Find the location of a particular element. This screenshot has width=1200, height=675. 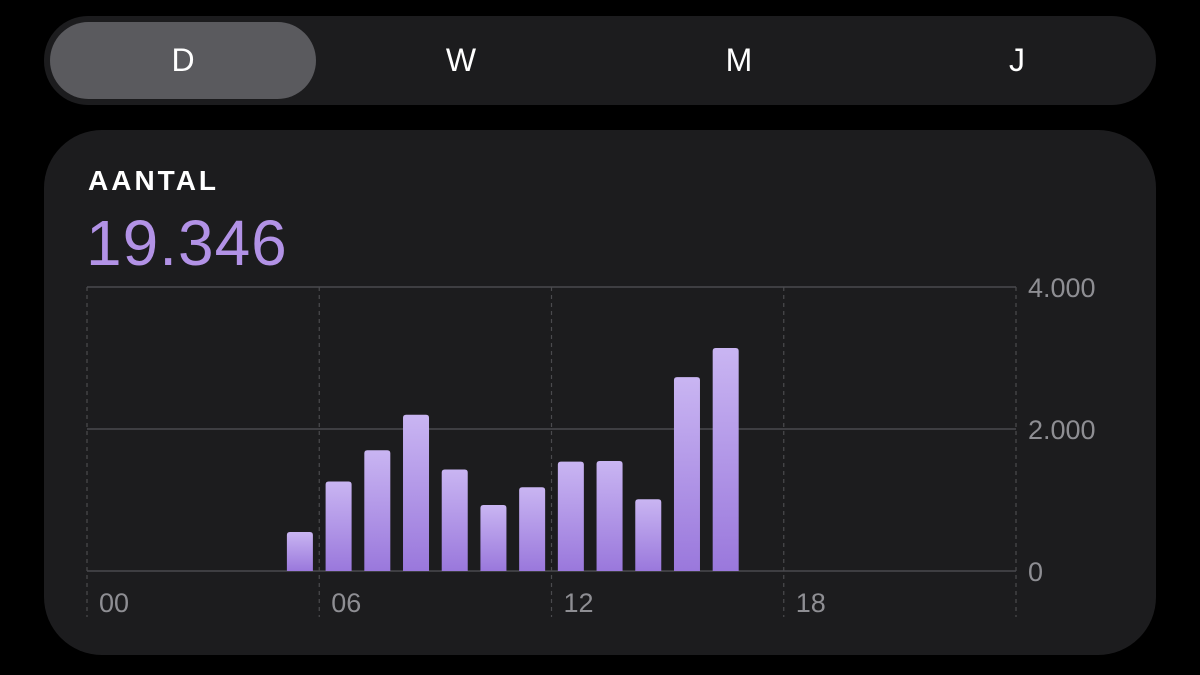

metric-label: AANTAL is located at coordinates (154, 180).